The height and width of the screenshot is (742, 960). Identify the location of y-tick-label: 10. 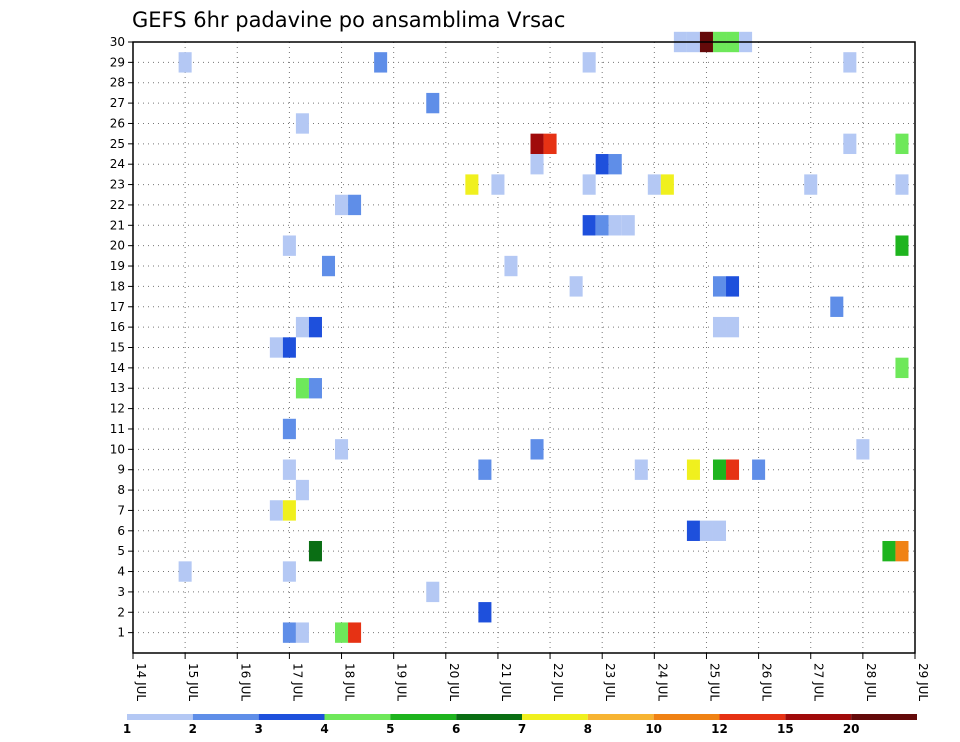
(117, 449).